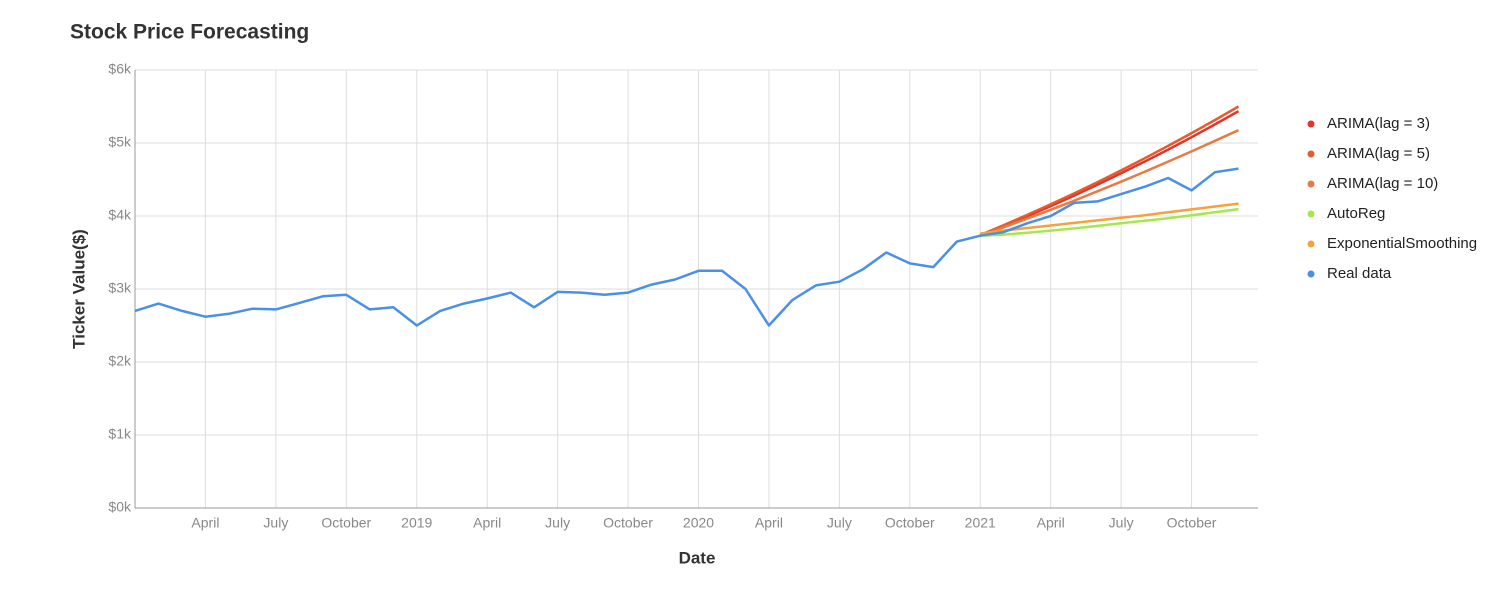 Image resolution: width=1502 pixels, height=594 pixels. I want to click on legend-label: ARIMA(lag = 5), so click(1378, 153).